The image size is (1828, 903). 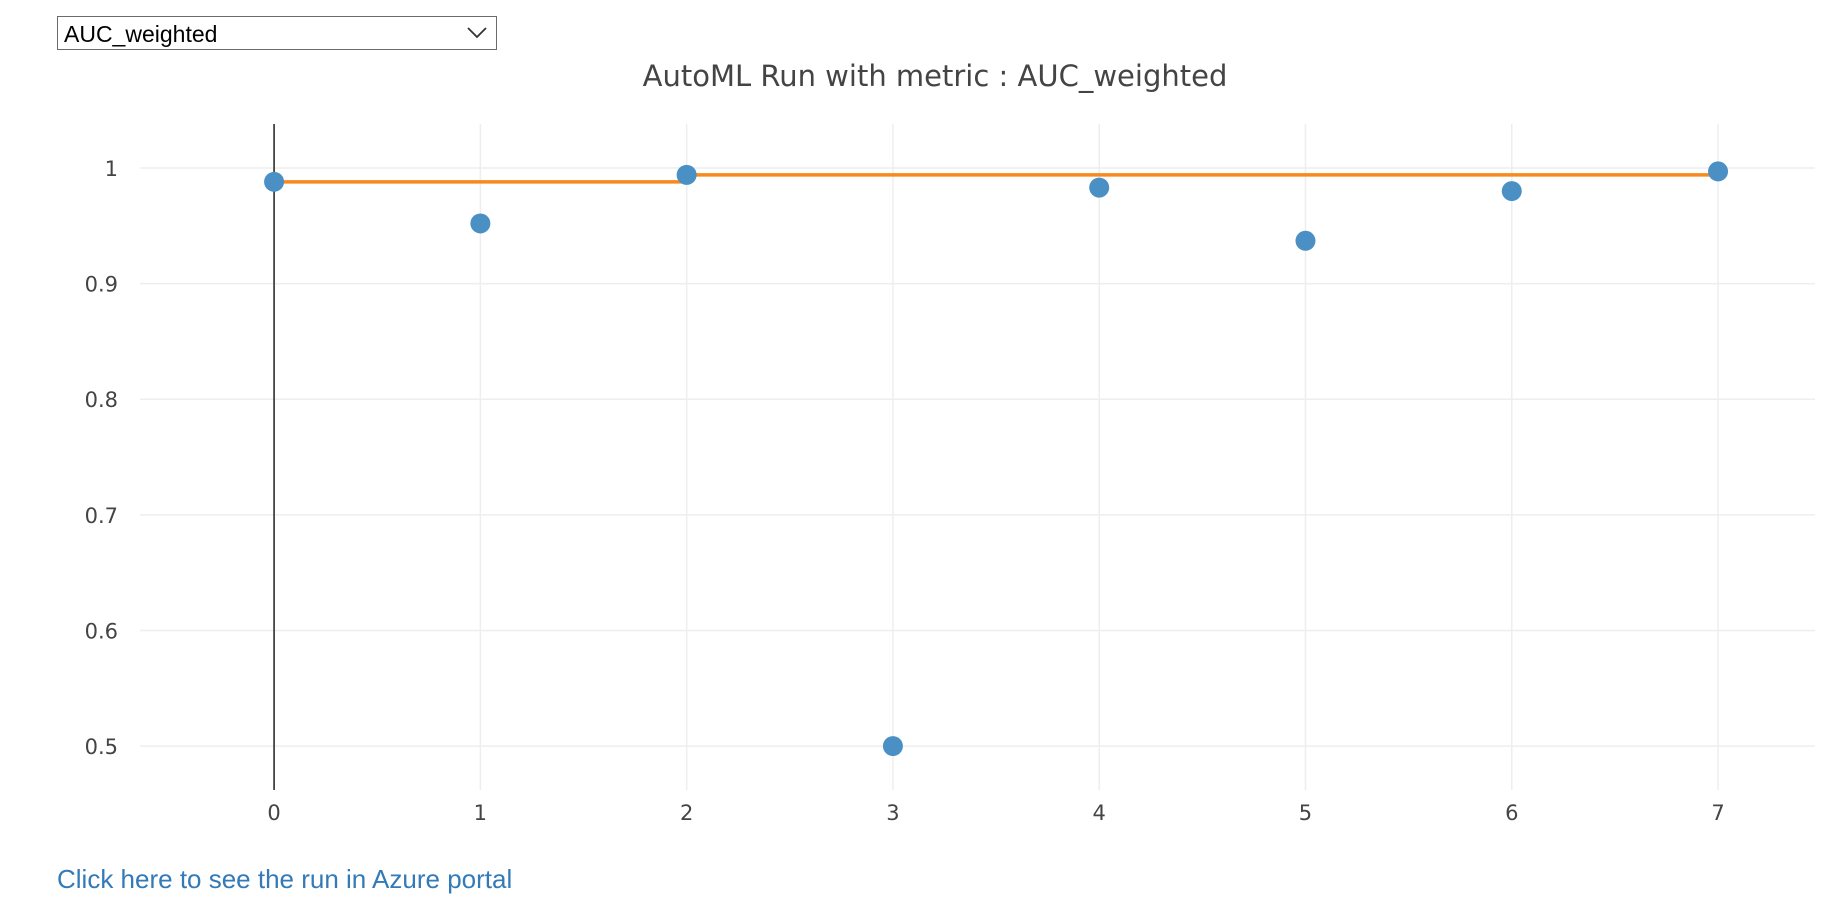 What do you see at coordinates (480, 813) in the screenshot?
I see `x-tick-label: 1` at bounding box center [480, 813].